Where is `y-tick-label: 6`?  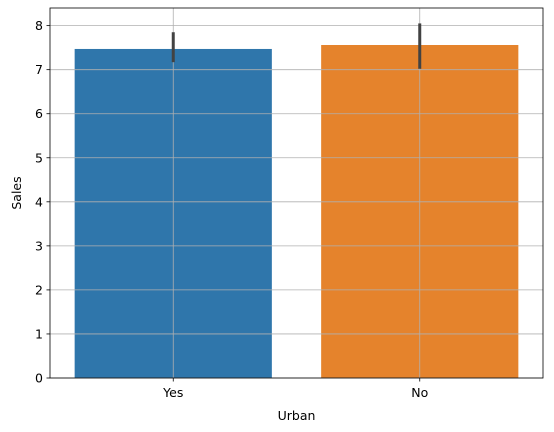
y-tick-label: 6 is located at coordinates (39, 113).